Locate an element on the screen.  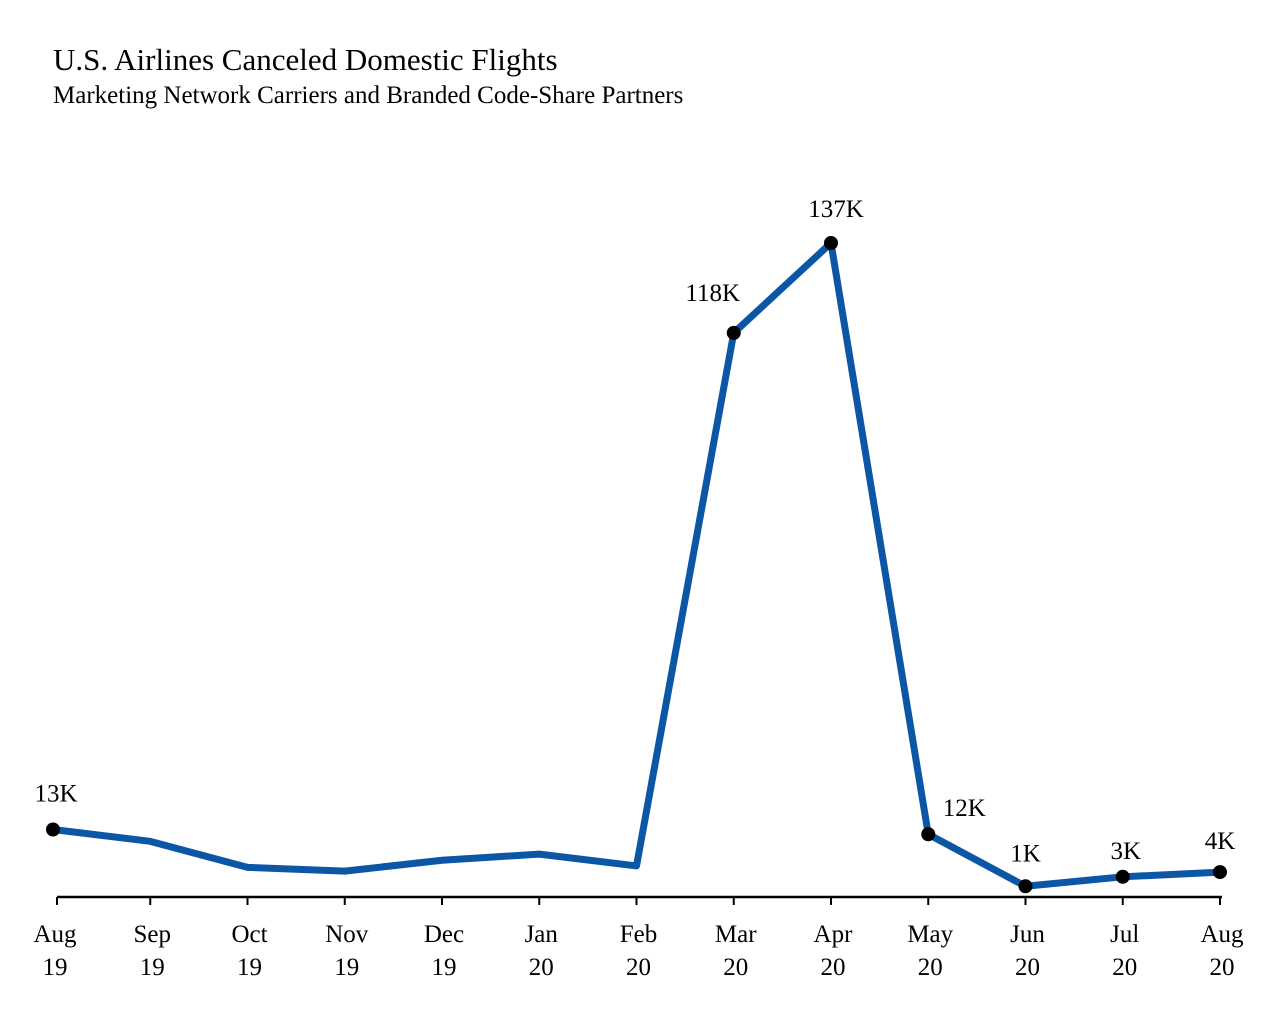
data-label: 12K is located at coordinates (964, 808).